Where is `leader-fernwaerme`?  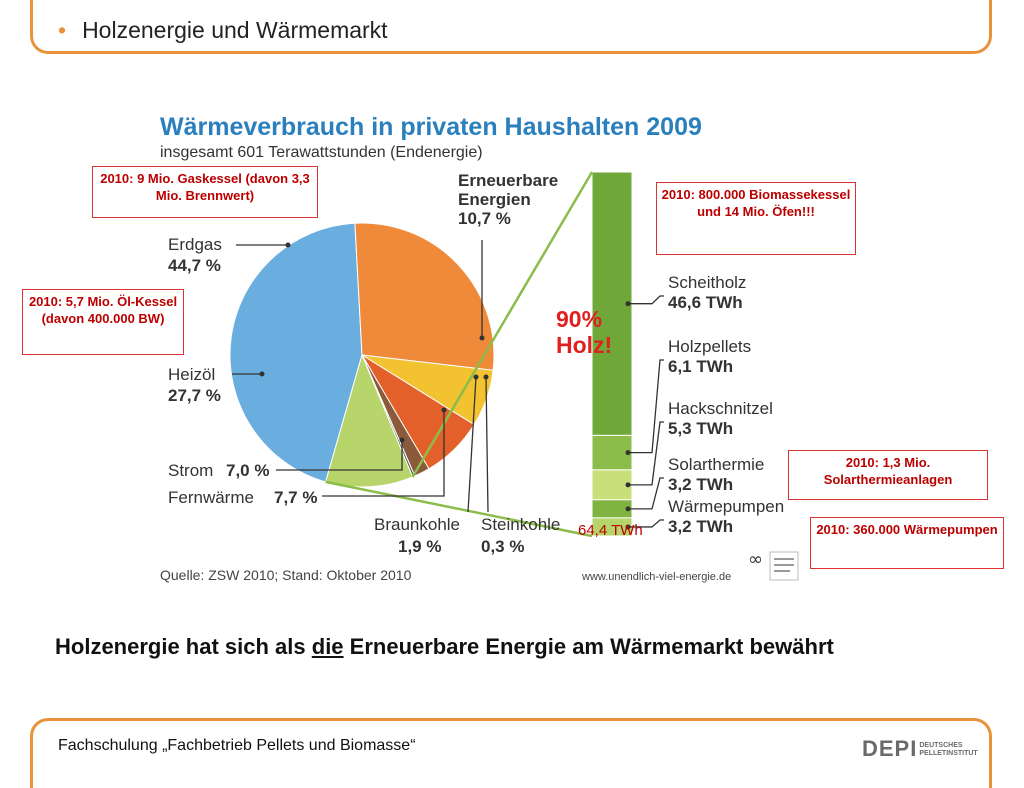
leader-fernwaerme is located at coordinates (383, 453).